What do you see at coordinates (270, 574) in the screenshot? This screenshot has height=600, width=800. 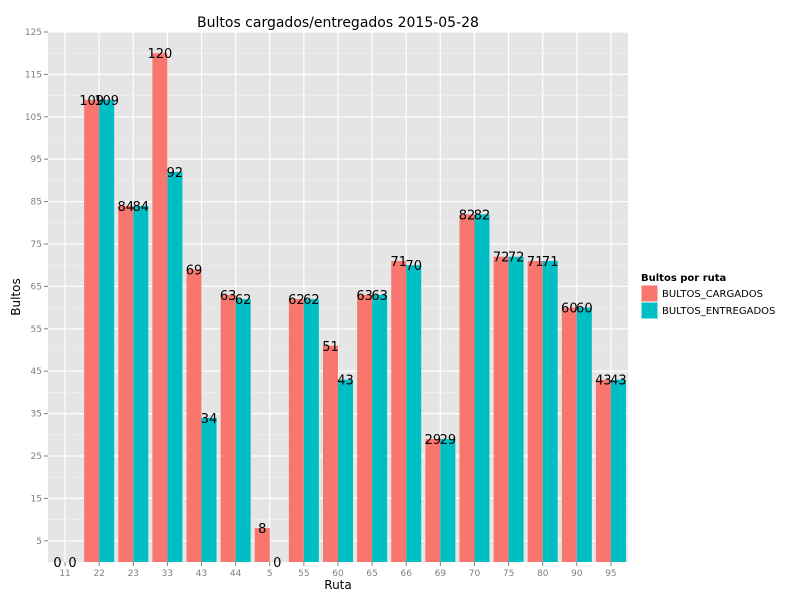 I see `x-tick-label: 5` at bounding box center [270, 574].